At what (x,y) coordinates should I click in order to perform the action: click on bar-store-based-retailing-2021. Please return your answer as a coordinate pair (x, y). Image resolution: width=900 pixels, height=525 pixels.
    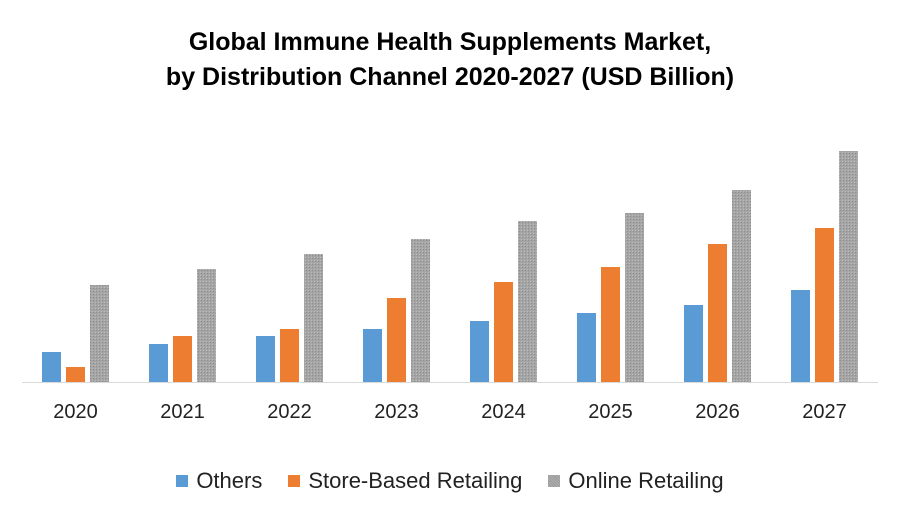
    Looking at the image, I should click on (182, 359).